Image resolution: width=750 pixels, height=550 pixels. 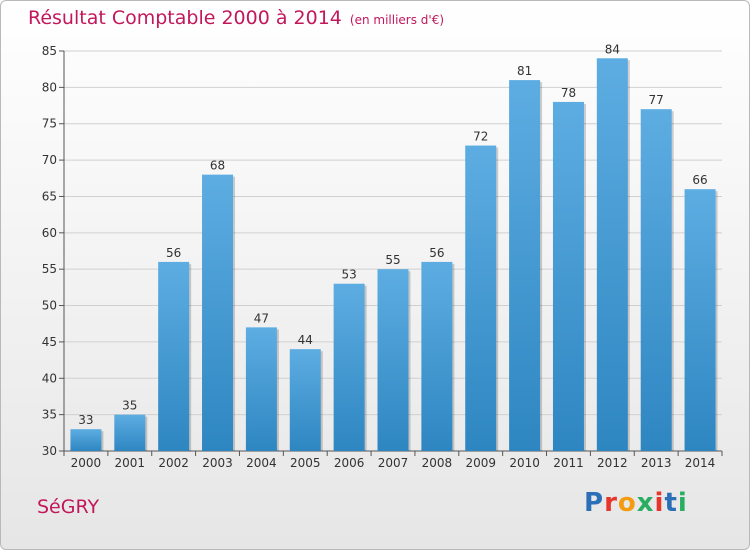 I want to click on x-tick-label: 2014, so click(x=700, y=463).